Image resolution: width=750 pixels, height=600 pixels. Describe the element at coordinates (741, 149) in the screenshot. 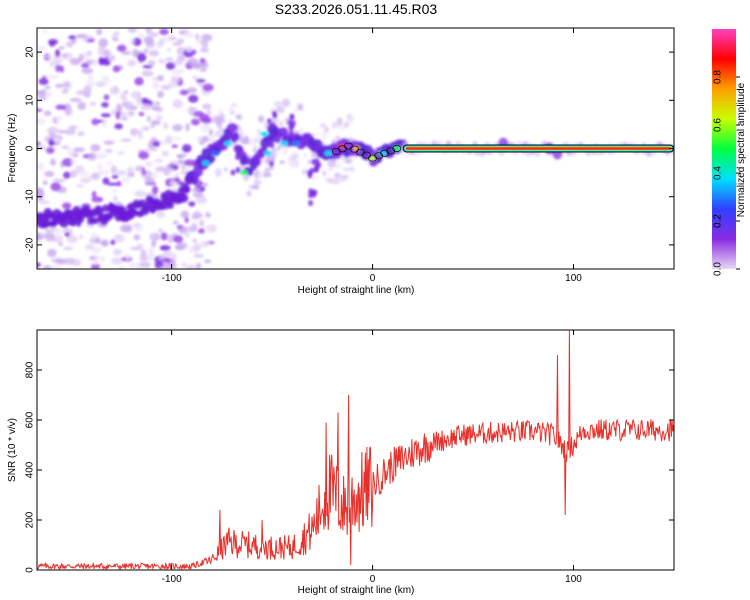

I see `colorbar-label: Normalized spectral amplitude` at that location.